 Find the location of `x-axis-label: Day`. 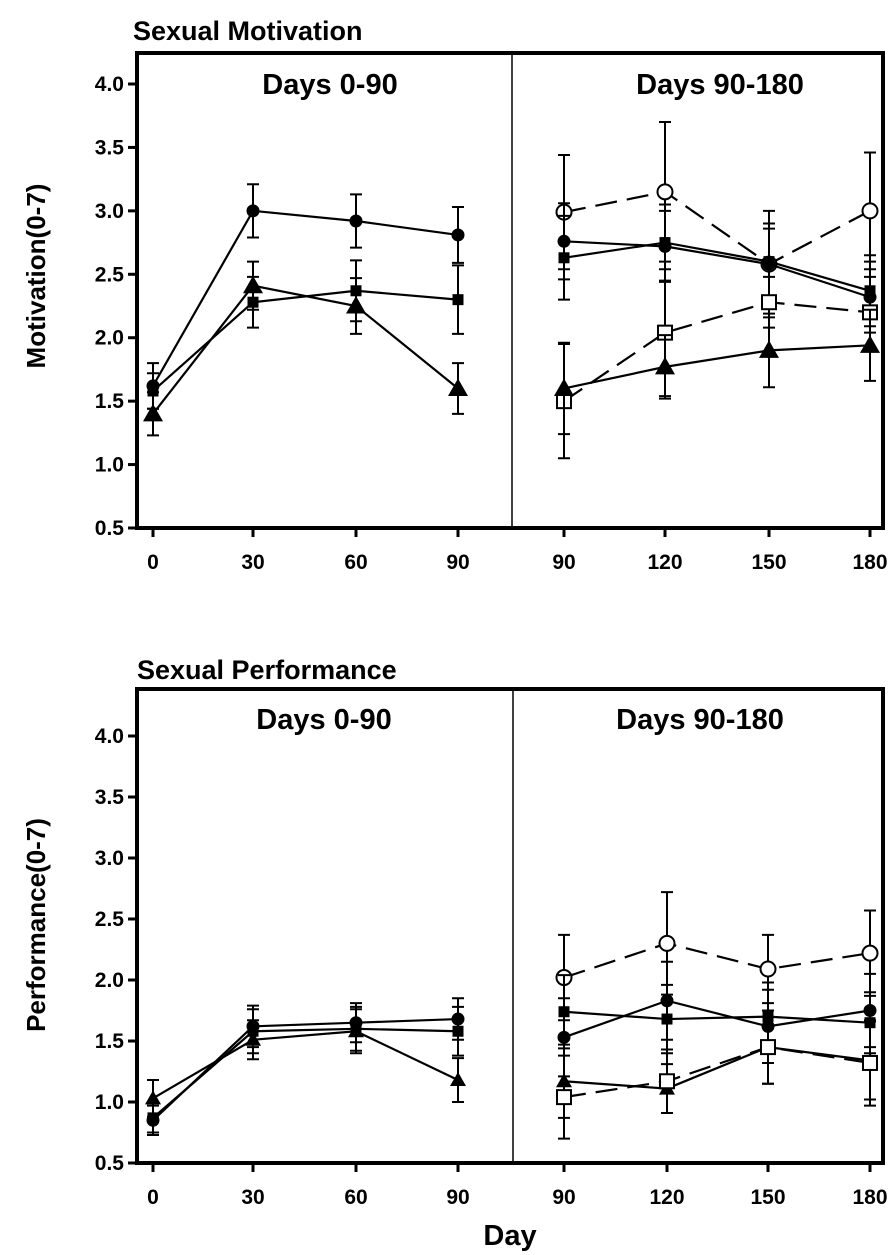

x-axis-label: Day is located at coordinates (509, 1236).